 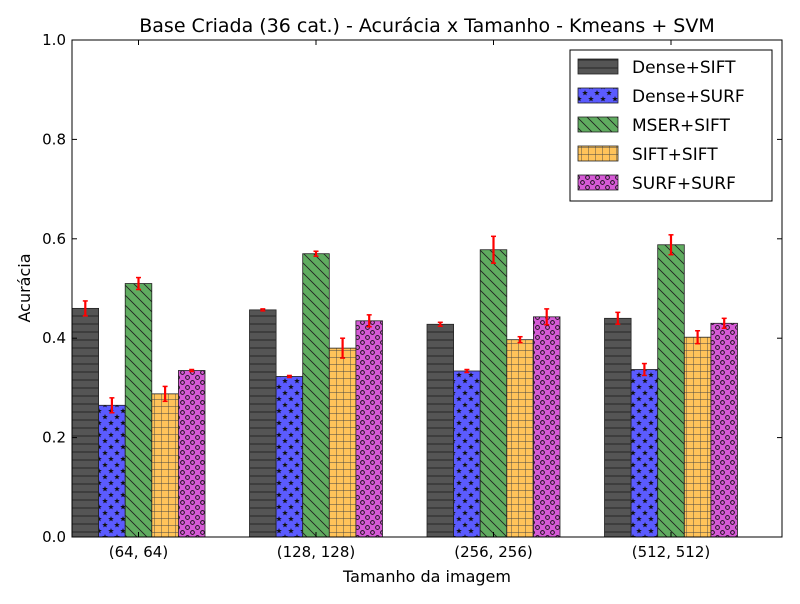 I want to click on legend-item: SIFT+SIFT, so click(x=647, y=155).